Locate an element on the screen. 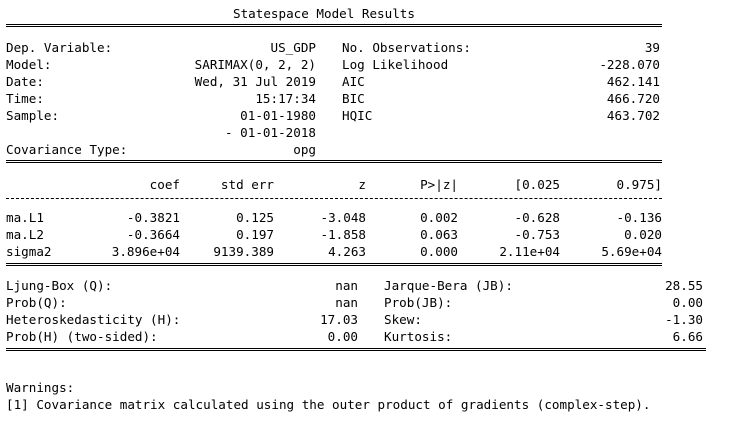 Image resolution: width=745 pixels, height=426 pixels. ljung-box-value: nan is located at coordinates (346, 285).